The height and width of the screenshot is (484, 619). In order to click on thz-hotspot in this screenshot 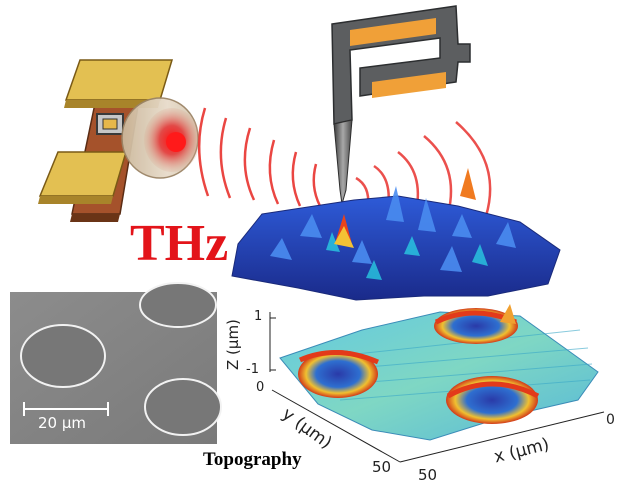, I will do `click(176, 142)`.